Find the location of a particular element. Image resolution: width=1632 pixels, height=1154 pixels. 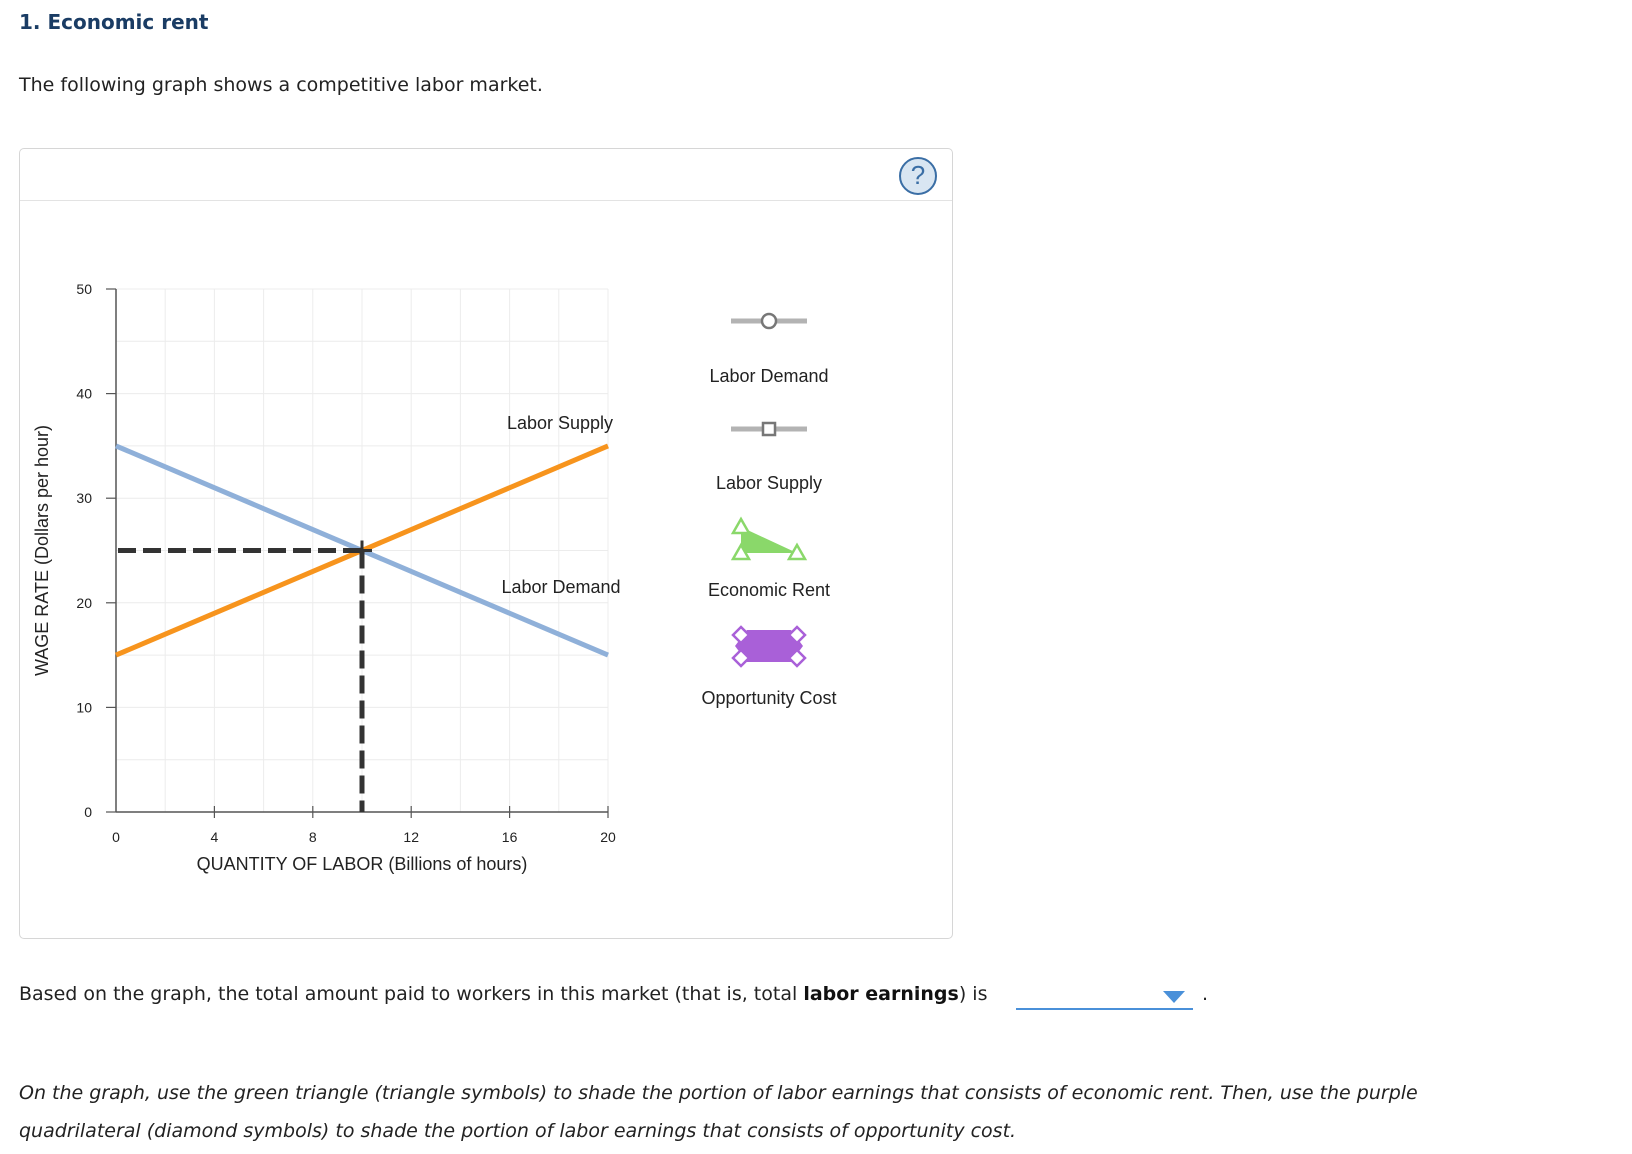

answer-bold-term: labor earnings is located at coordinates (881, 994).